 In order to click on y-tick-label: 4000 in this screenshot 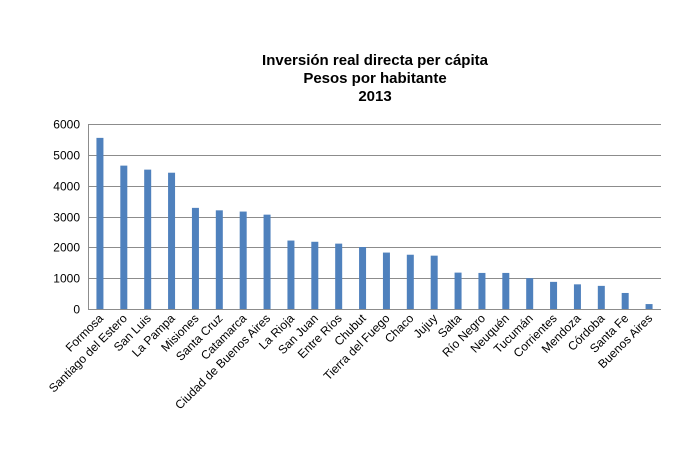, I will do `click(66, 187)`.